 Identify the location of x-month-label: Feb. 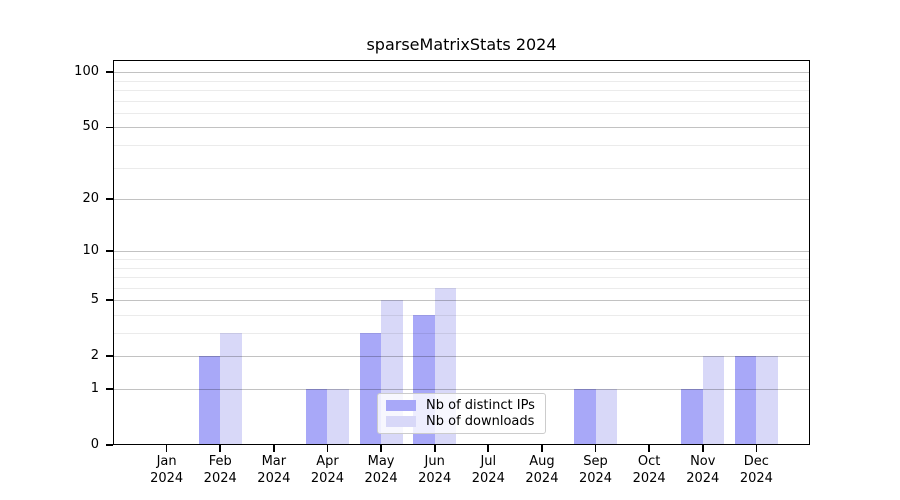
(220, 461).